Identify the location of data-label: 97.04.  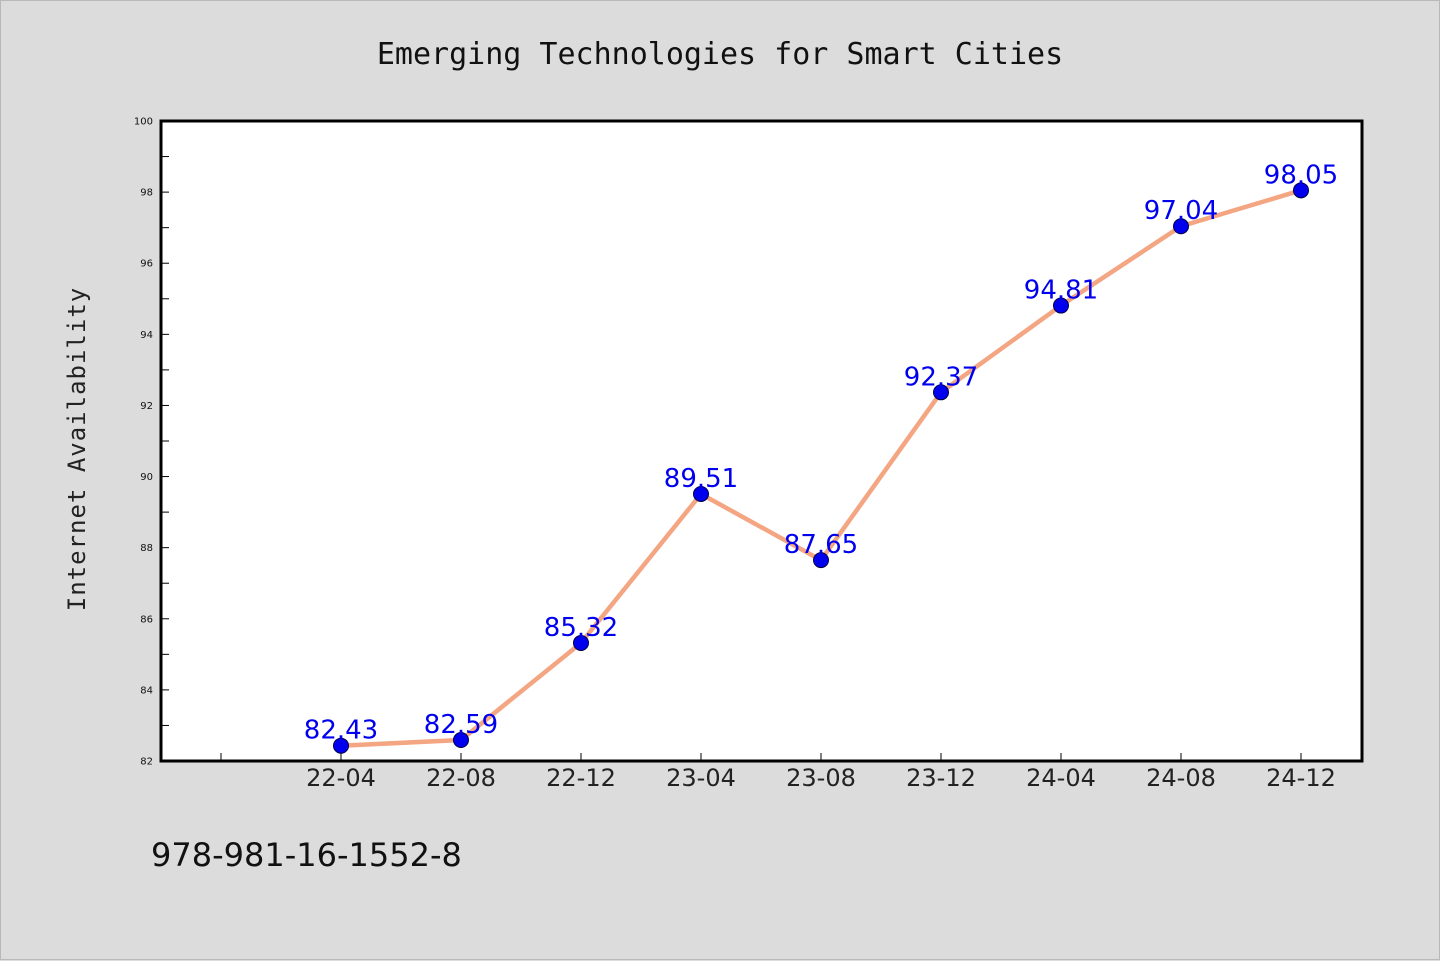
(1181, 211).